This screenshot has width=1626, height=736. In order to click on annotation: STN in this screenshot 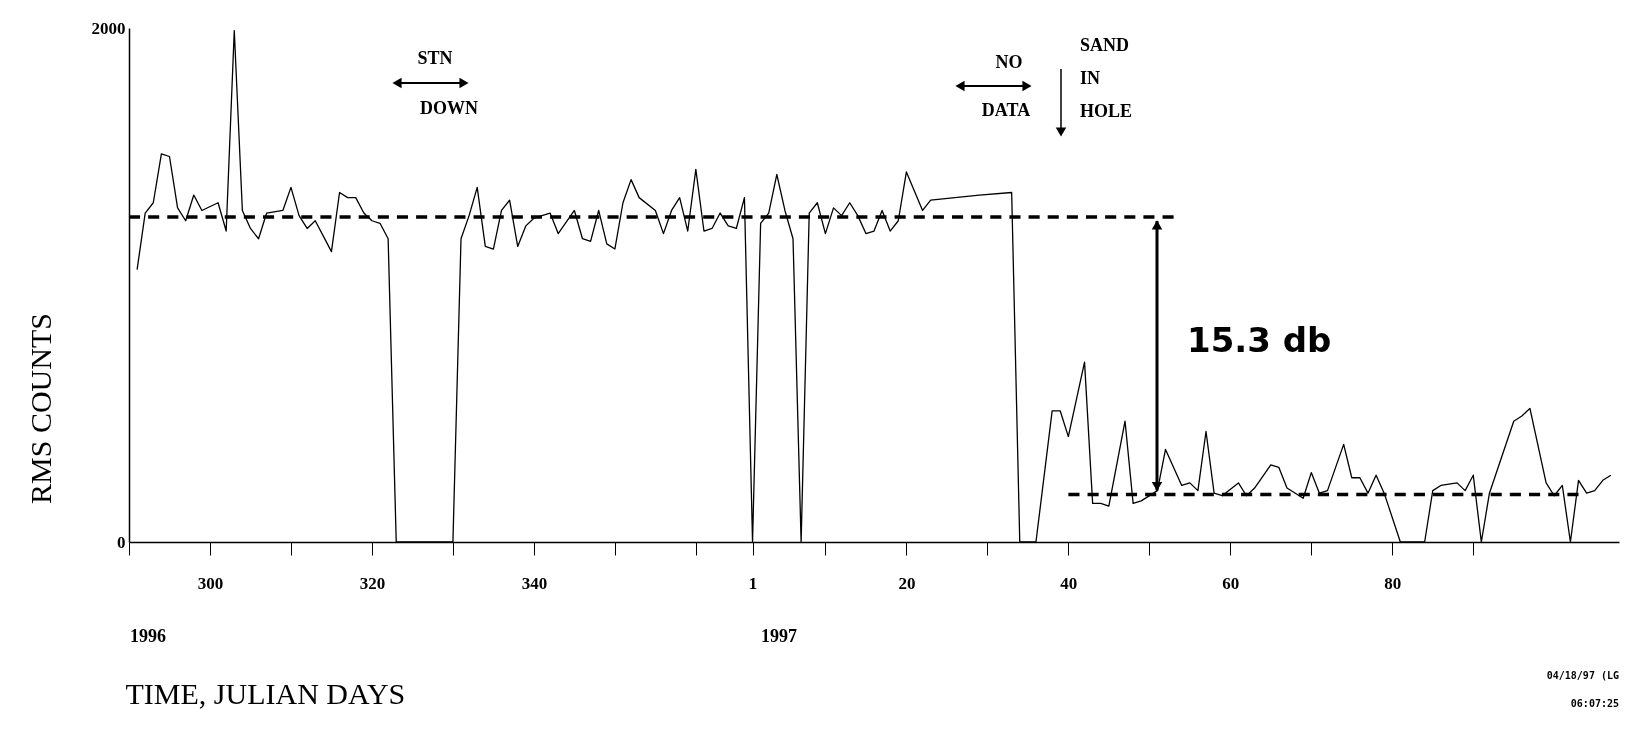, I will do `click(435, 58)`.